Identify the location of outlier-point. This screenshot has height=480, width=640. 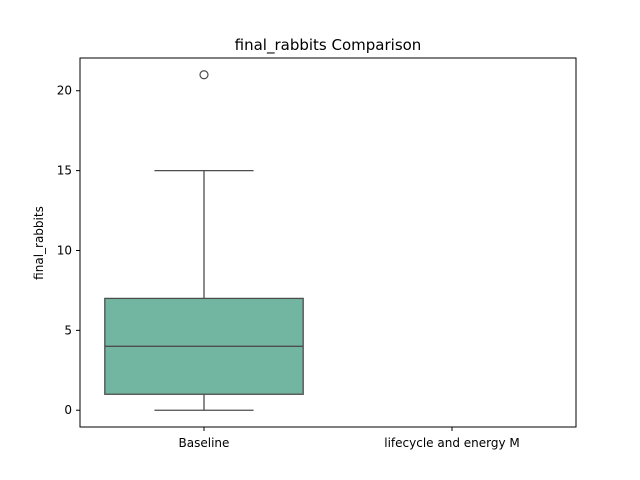
(204, 75).